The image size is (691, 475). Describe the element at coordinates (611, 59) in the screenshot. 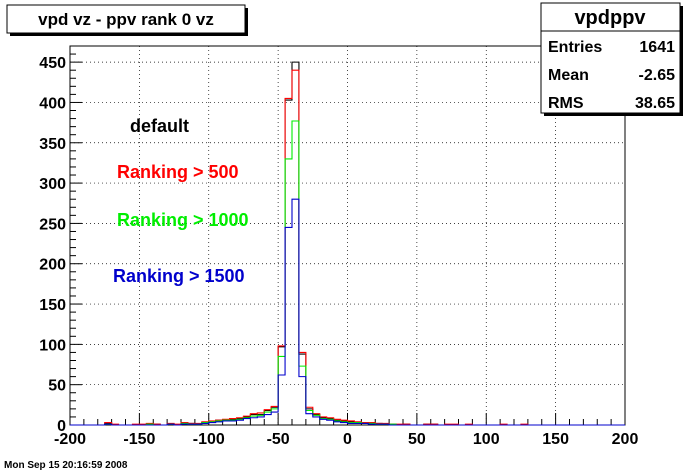

I see `stats-box: vpdppv Entries 1641 Mean -2.65 RMS 38.65` at that location.